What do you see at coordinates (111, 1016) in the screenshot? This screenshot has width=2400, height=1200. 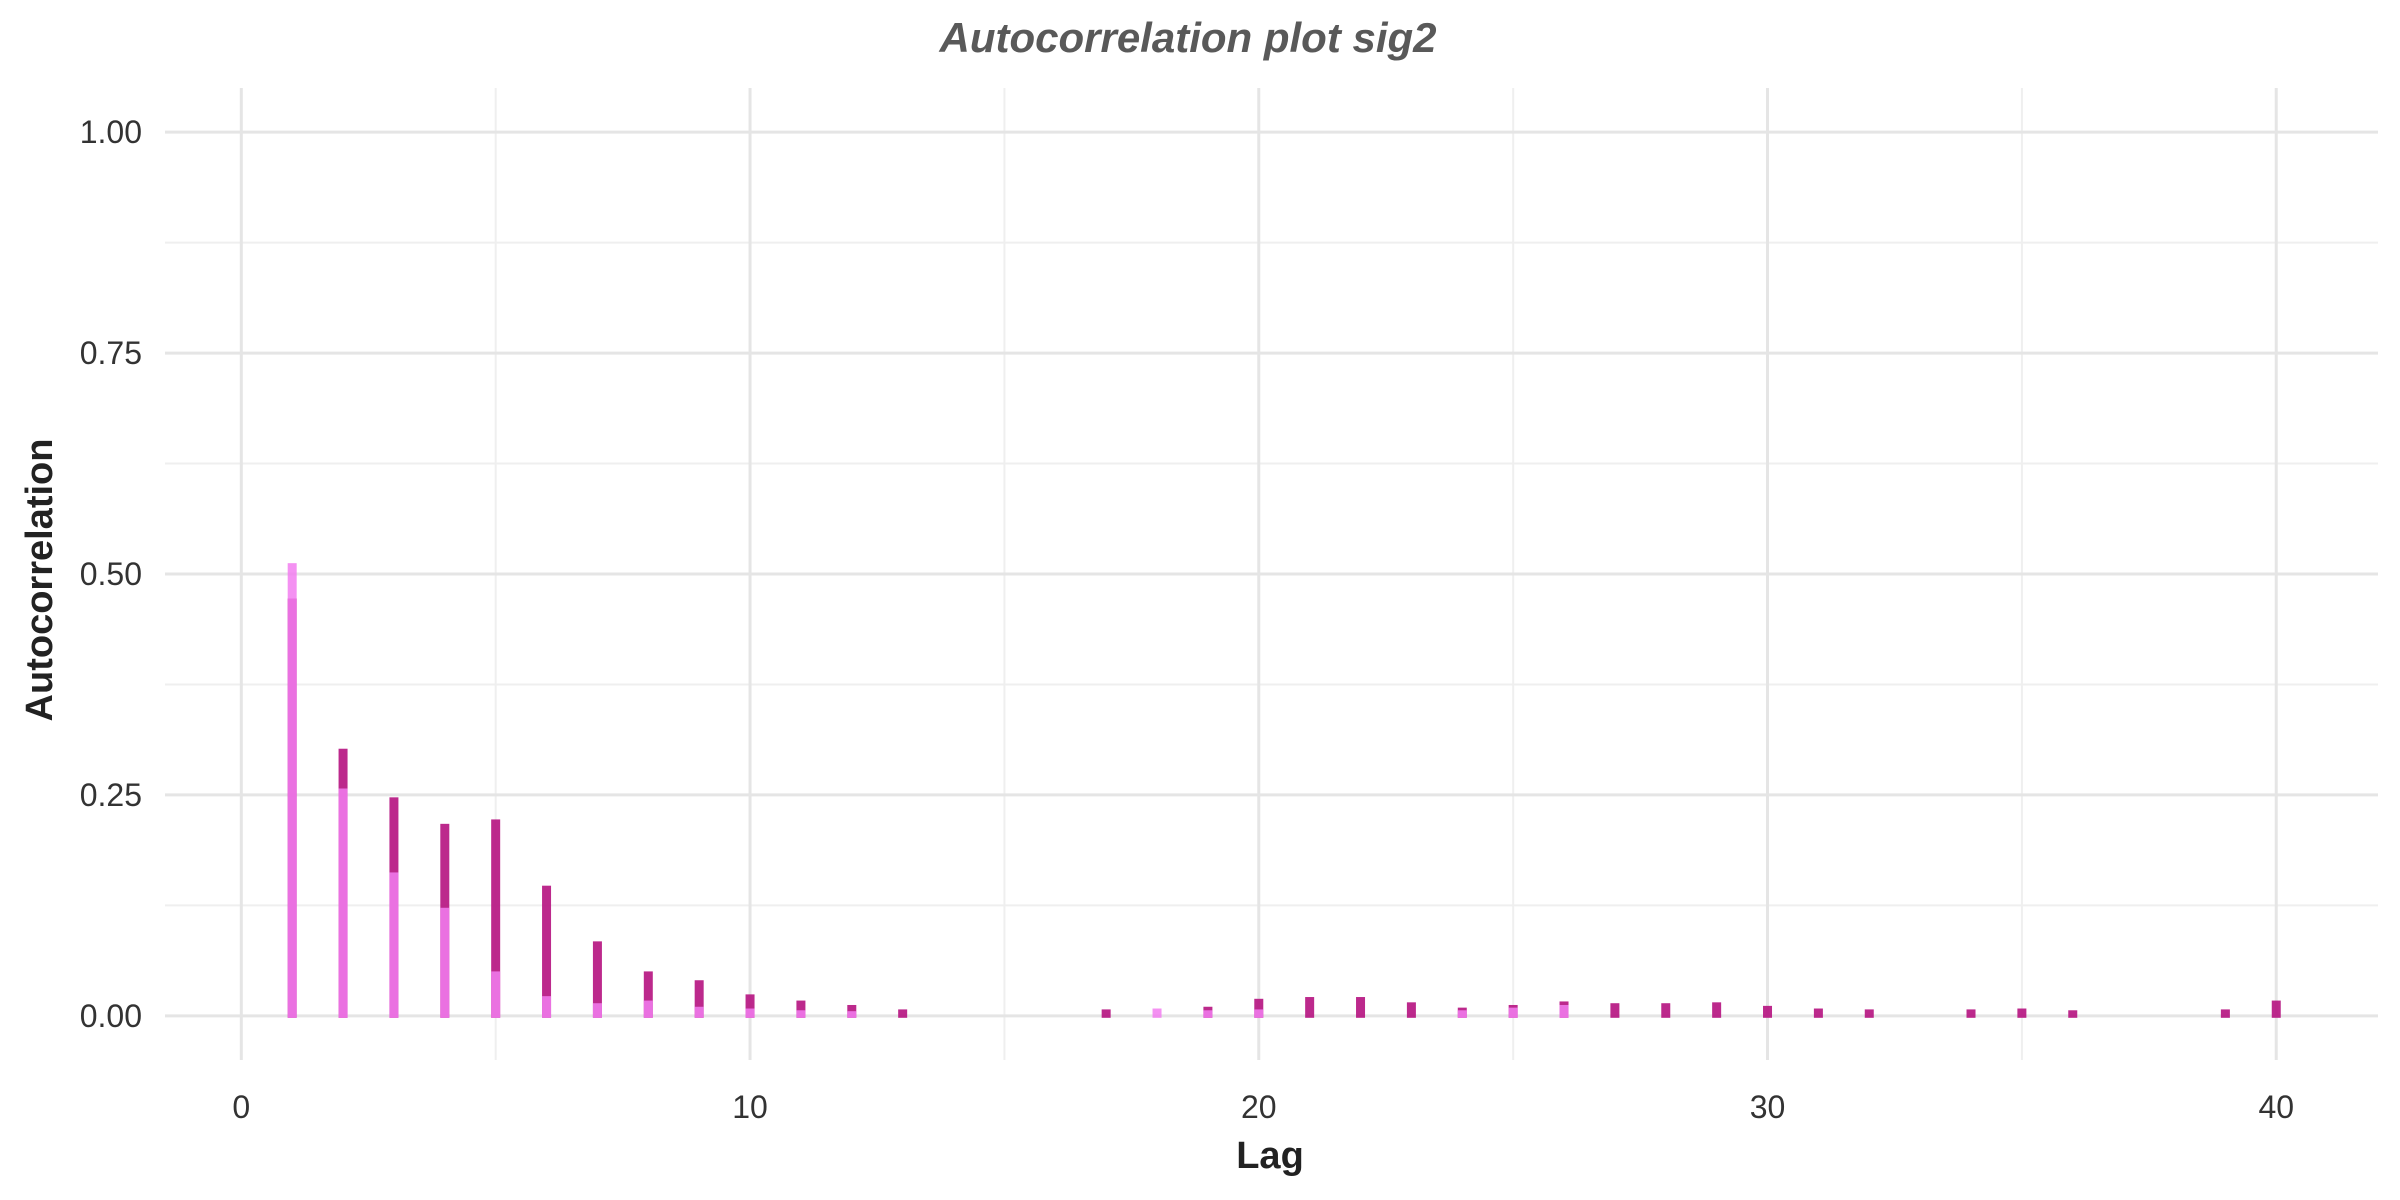 I see `y-tick-label: 0.00` at bounding box center [111, 1016].